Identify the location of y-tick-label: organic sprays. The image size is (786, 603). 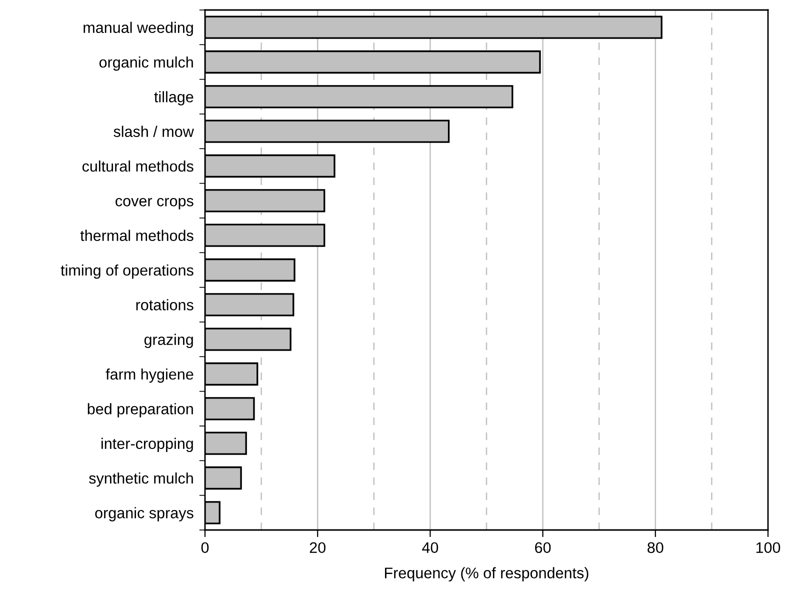
(144, 514).